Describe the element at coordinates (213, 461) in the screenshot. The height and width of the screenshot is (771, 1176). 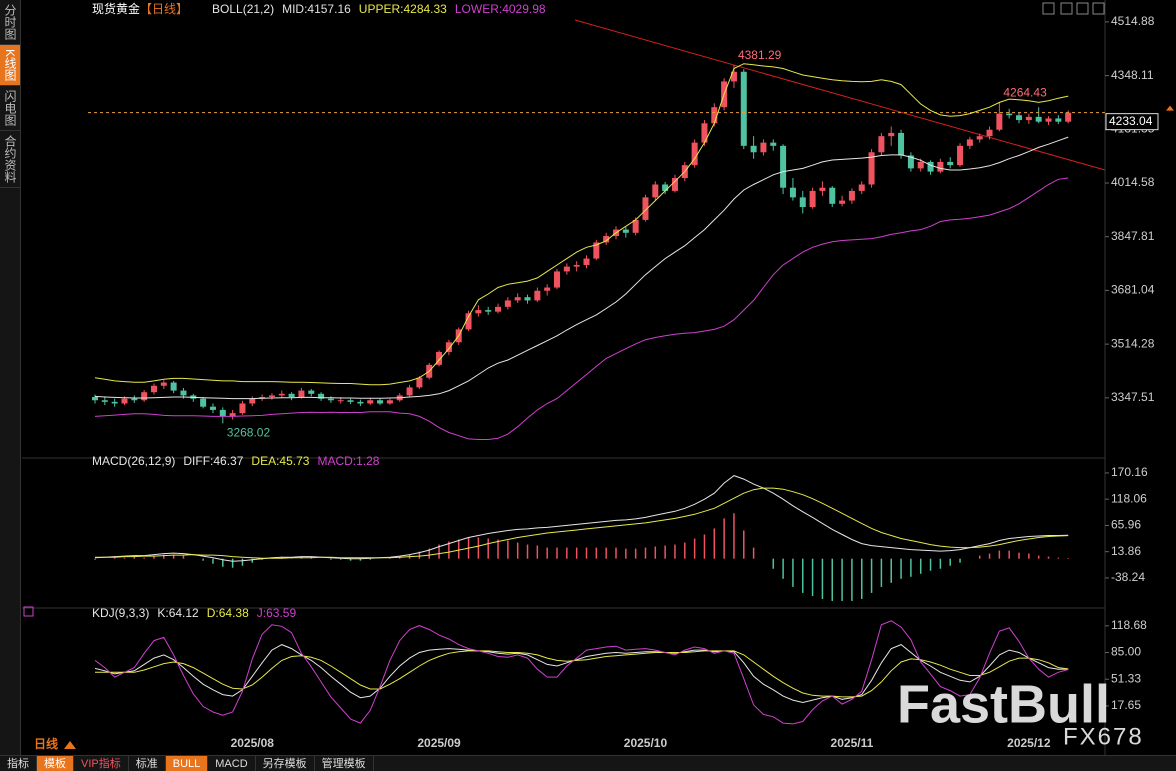
I see `indicator-readout: DIFF:46.37` at that location.